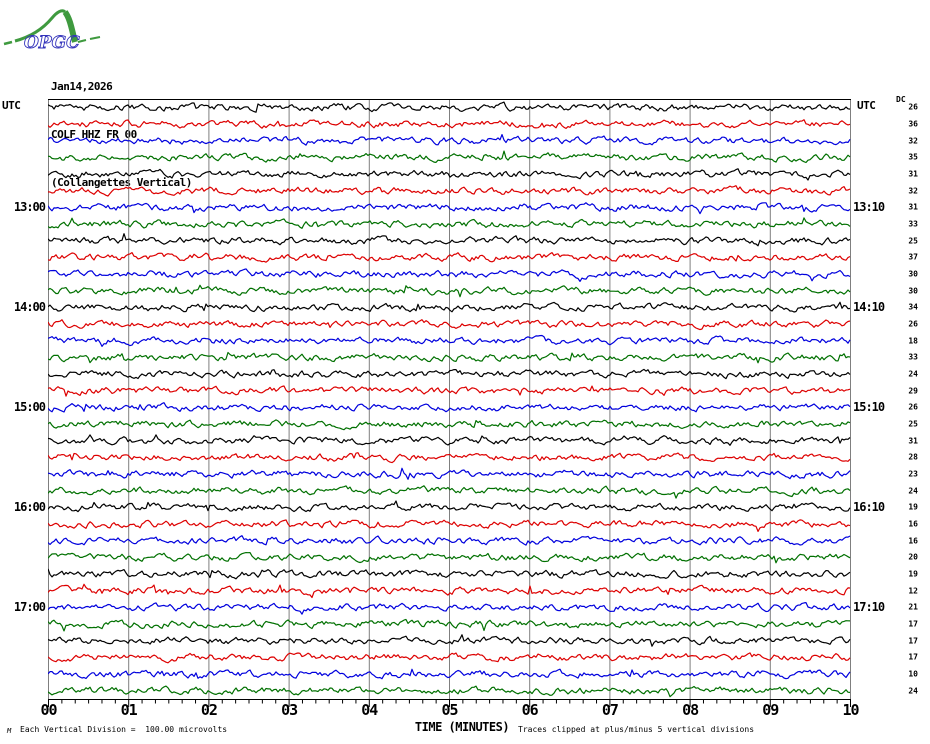  What do you see at coordinates (29, 507) in the screenshot?
I see `hour-label-left: 16:00` at bounding box center [29, 507].